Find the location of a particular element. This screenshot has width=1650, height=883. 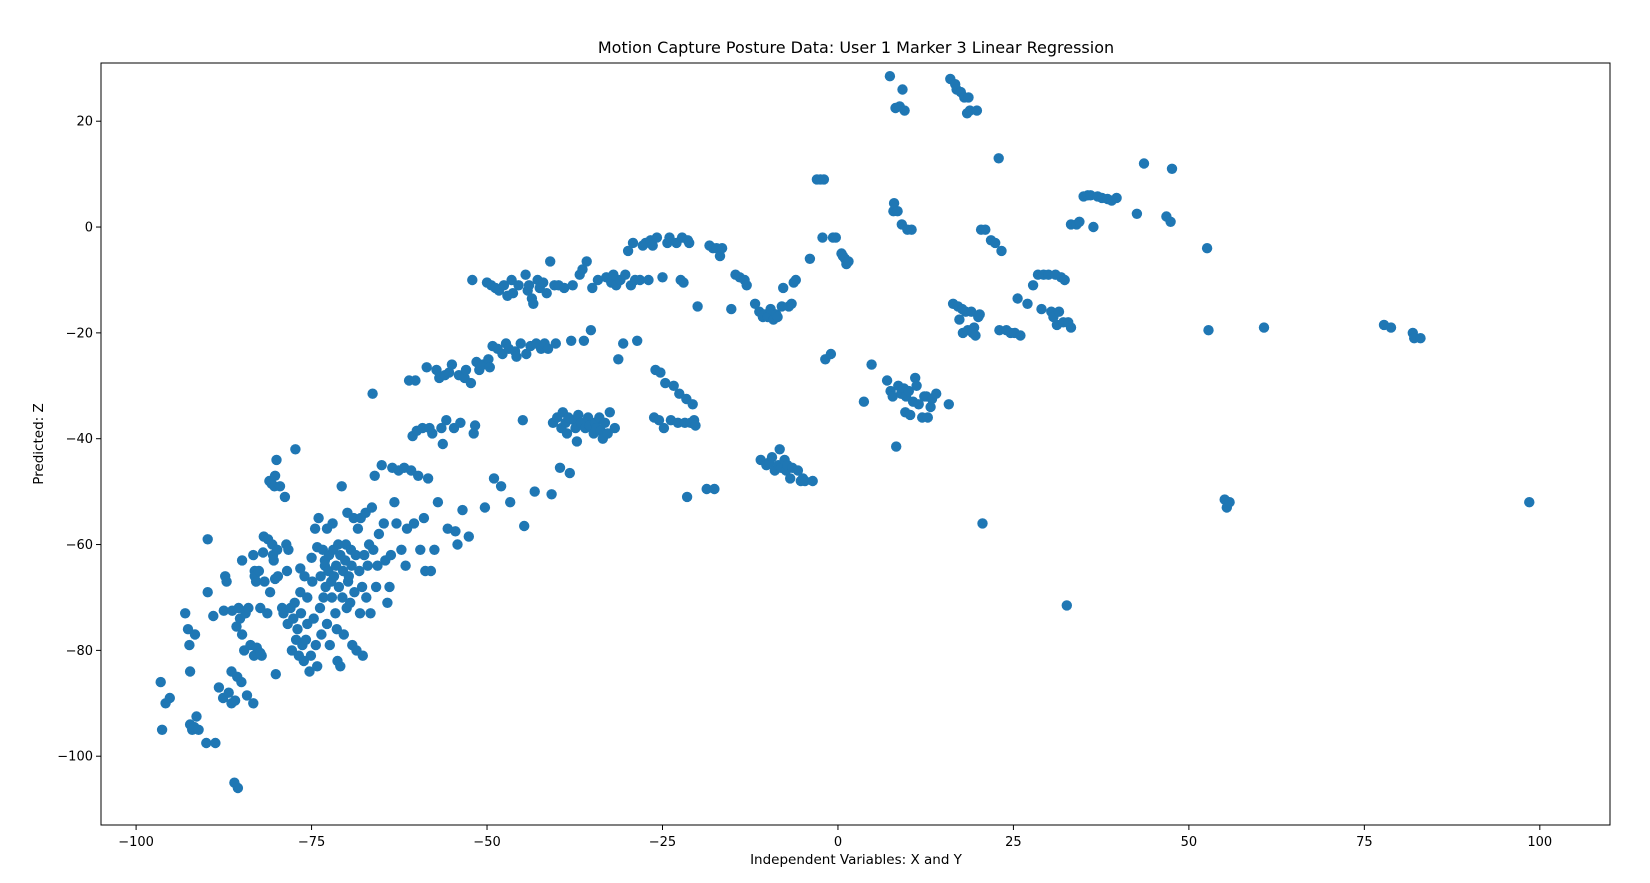

y-axis-ticks: −100 −80 −60 −40 −20 0 20 is located at coordinates (79, 440).